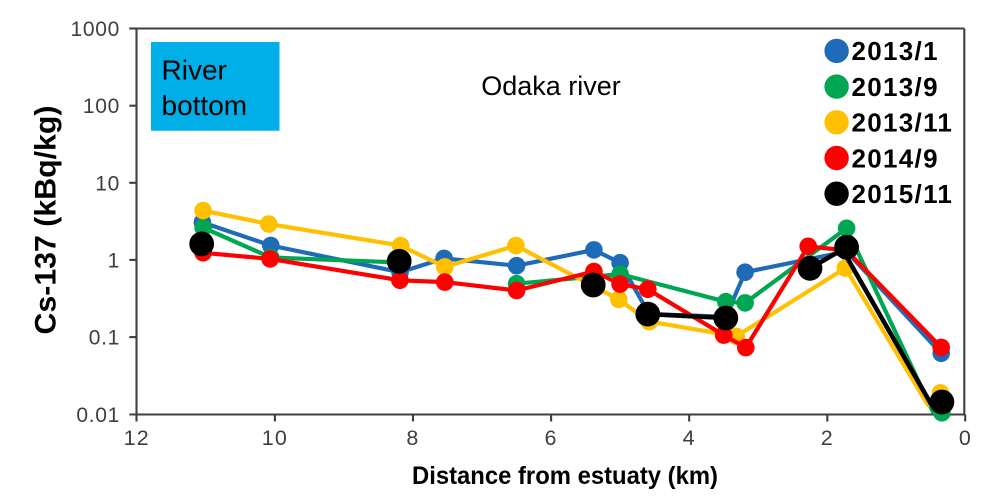 The height and width of the screenshot is (500, 1000). What do you see at coordinates (895, 87) in the screenshot?
I see `svg-text: 2013/9` at bounding box center [895, 87].